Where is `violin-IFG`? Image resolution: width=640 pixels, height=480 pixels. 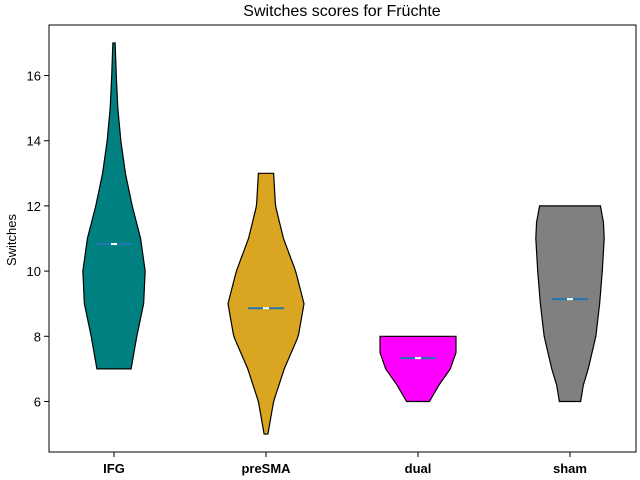 violin-IFG is located at coordinates (114, 206).